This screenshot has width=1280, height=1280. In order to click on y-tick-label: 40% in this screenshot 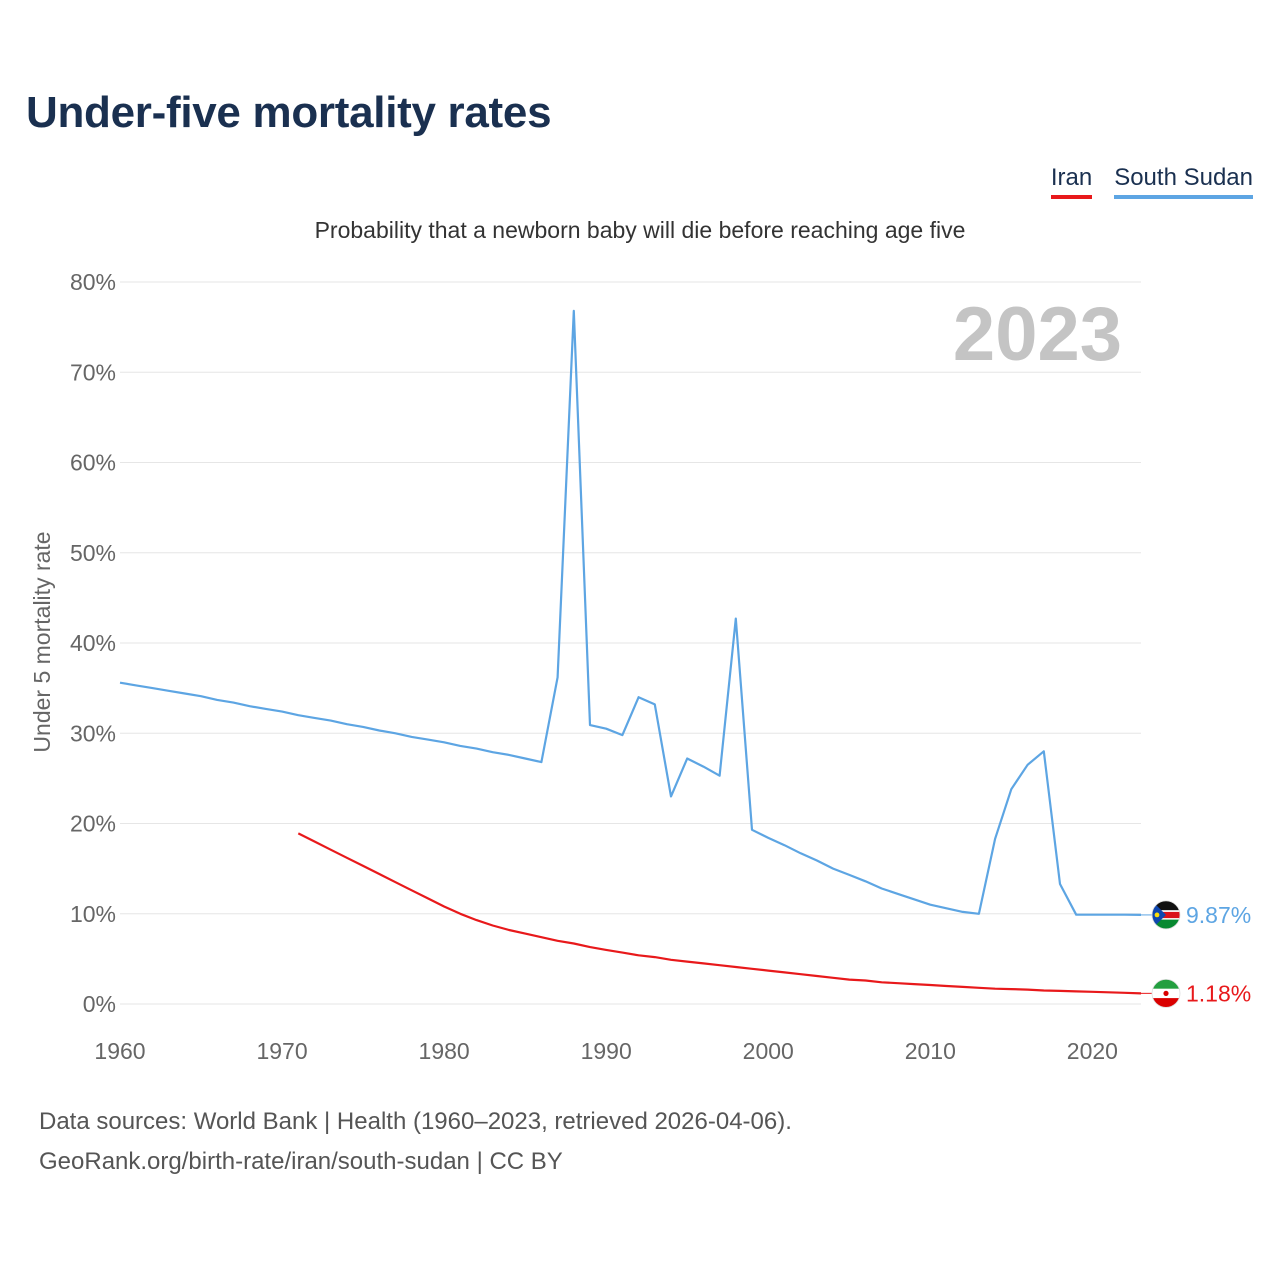, I will do `click(93, 643)`.